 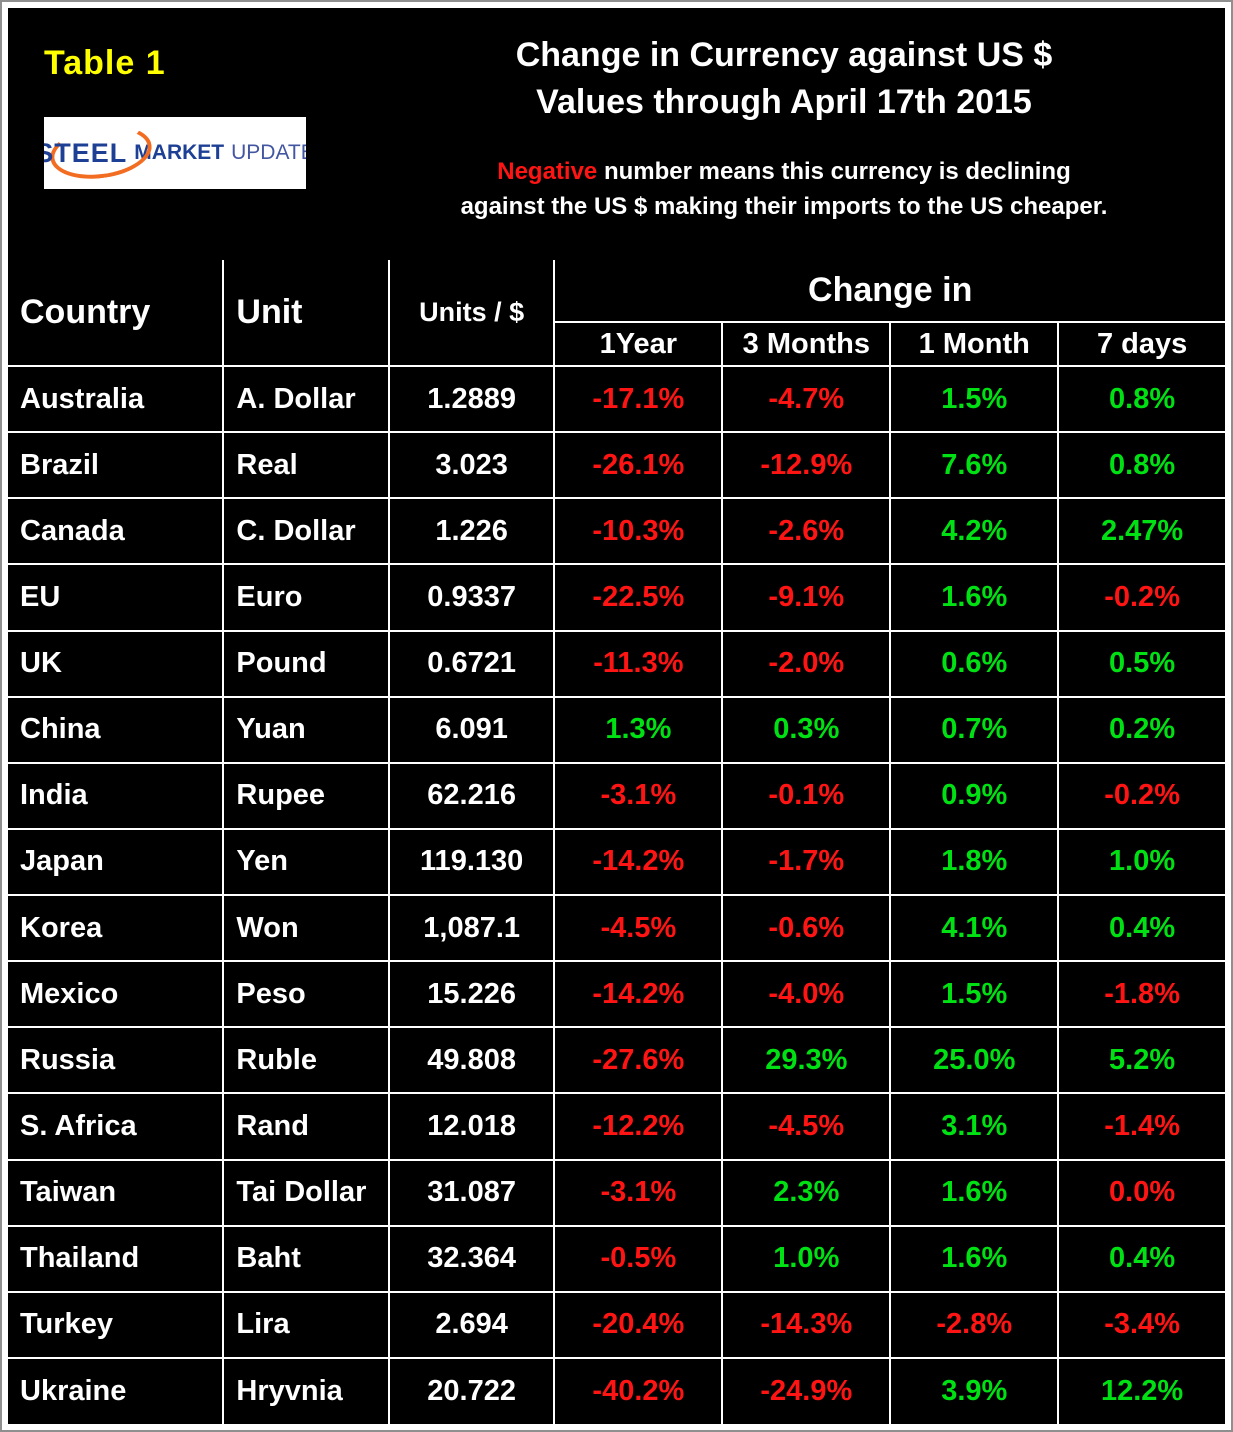 What do you see at coordinates (306, 597) in the screenshot?
I see `unit-cell: Euro` at bounding box center [306, 597].